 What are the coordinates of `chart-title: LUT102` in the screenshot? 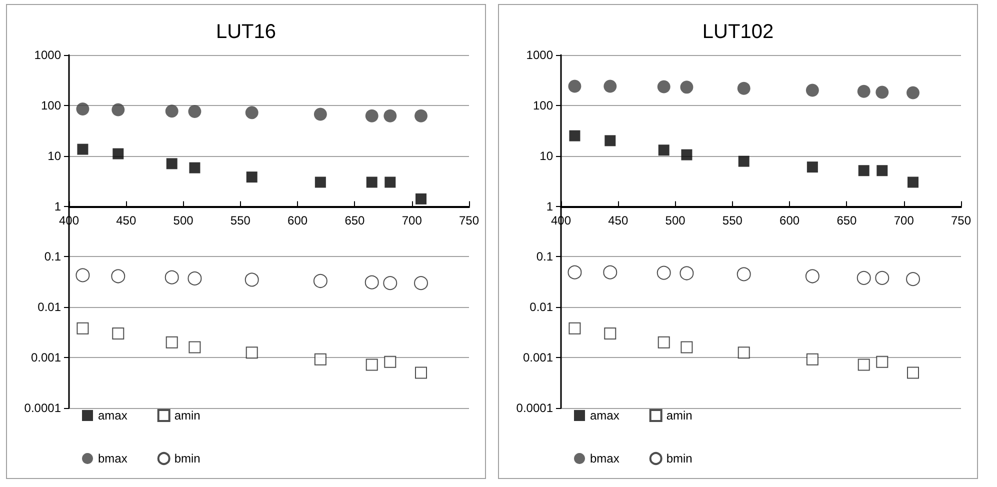 It's located at (738, 32).